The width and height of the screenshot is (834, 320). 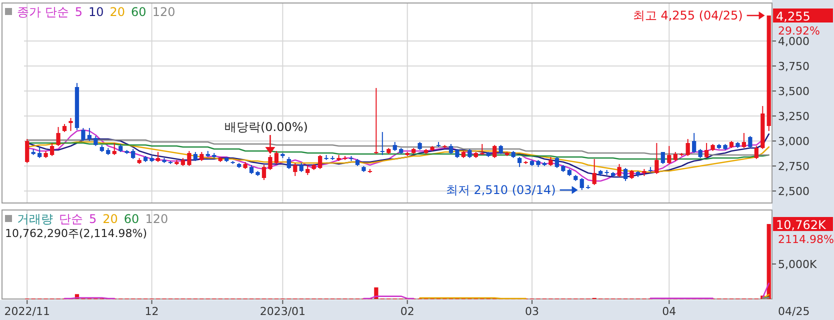 I want to click on x-tick-label: 04, so click(x=669, y=311).